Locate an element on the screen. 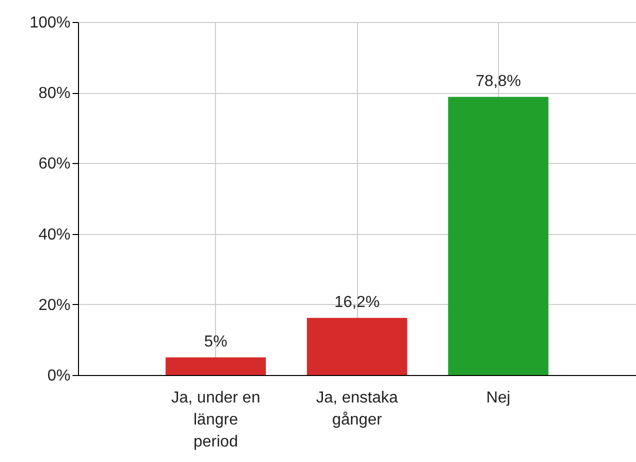 This screenshot has width=636, height=462. y-tick-label: 20% is located at coordinates (54, 305).